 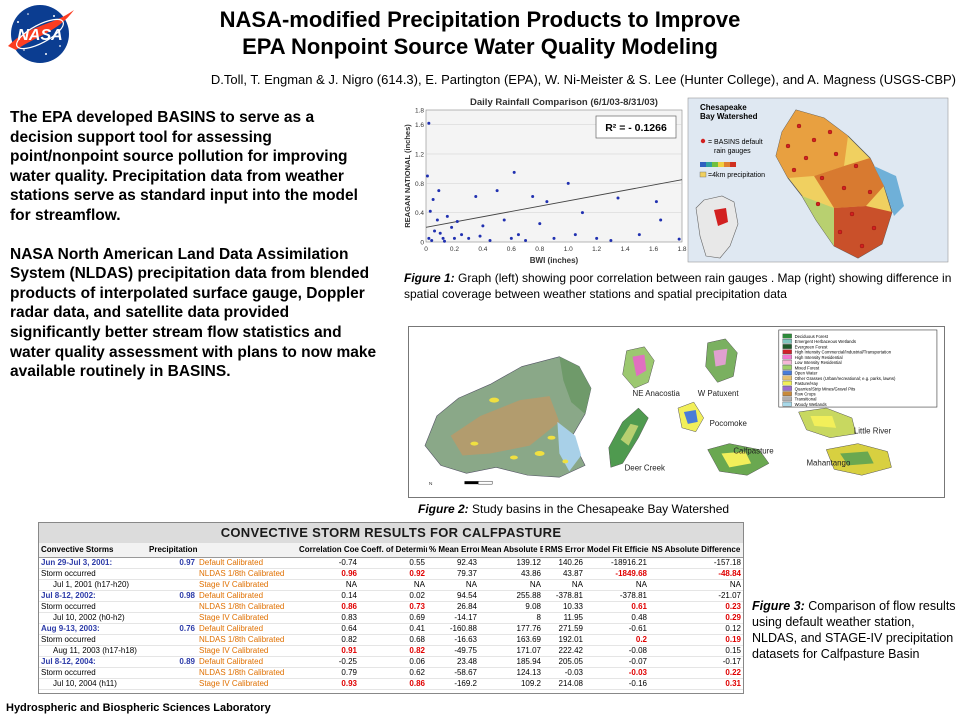 I want to click on nasa-logo: NASA, so click(x=41, y=34).